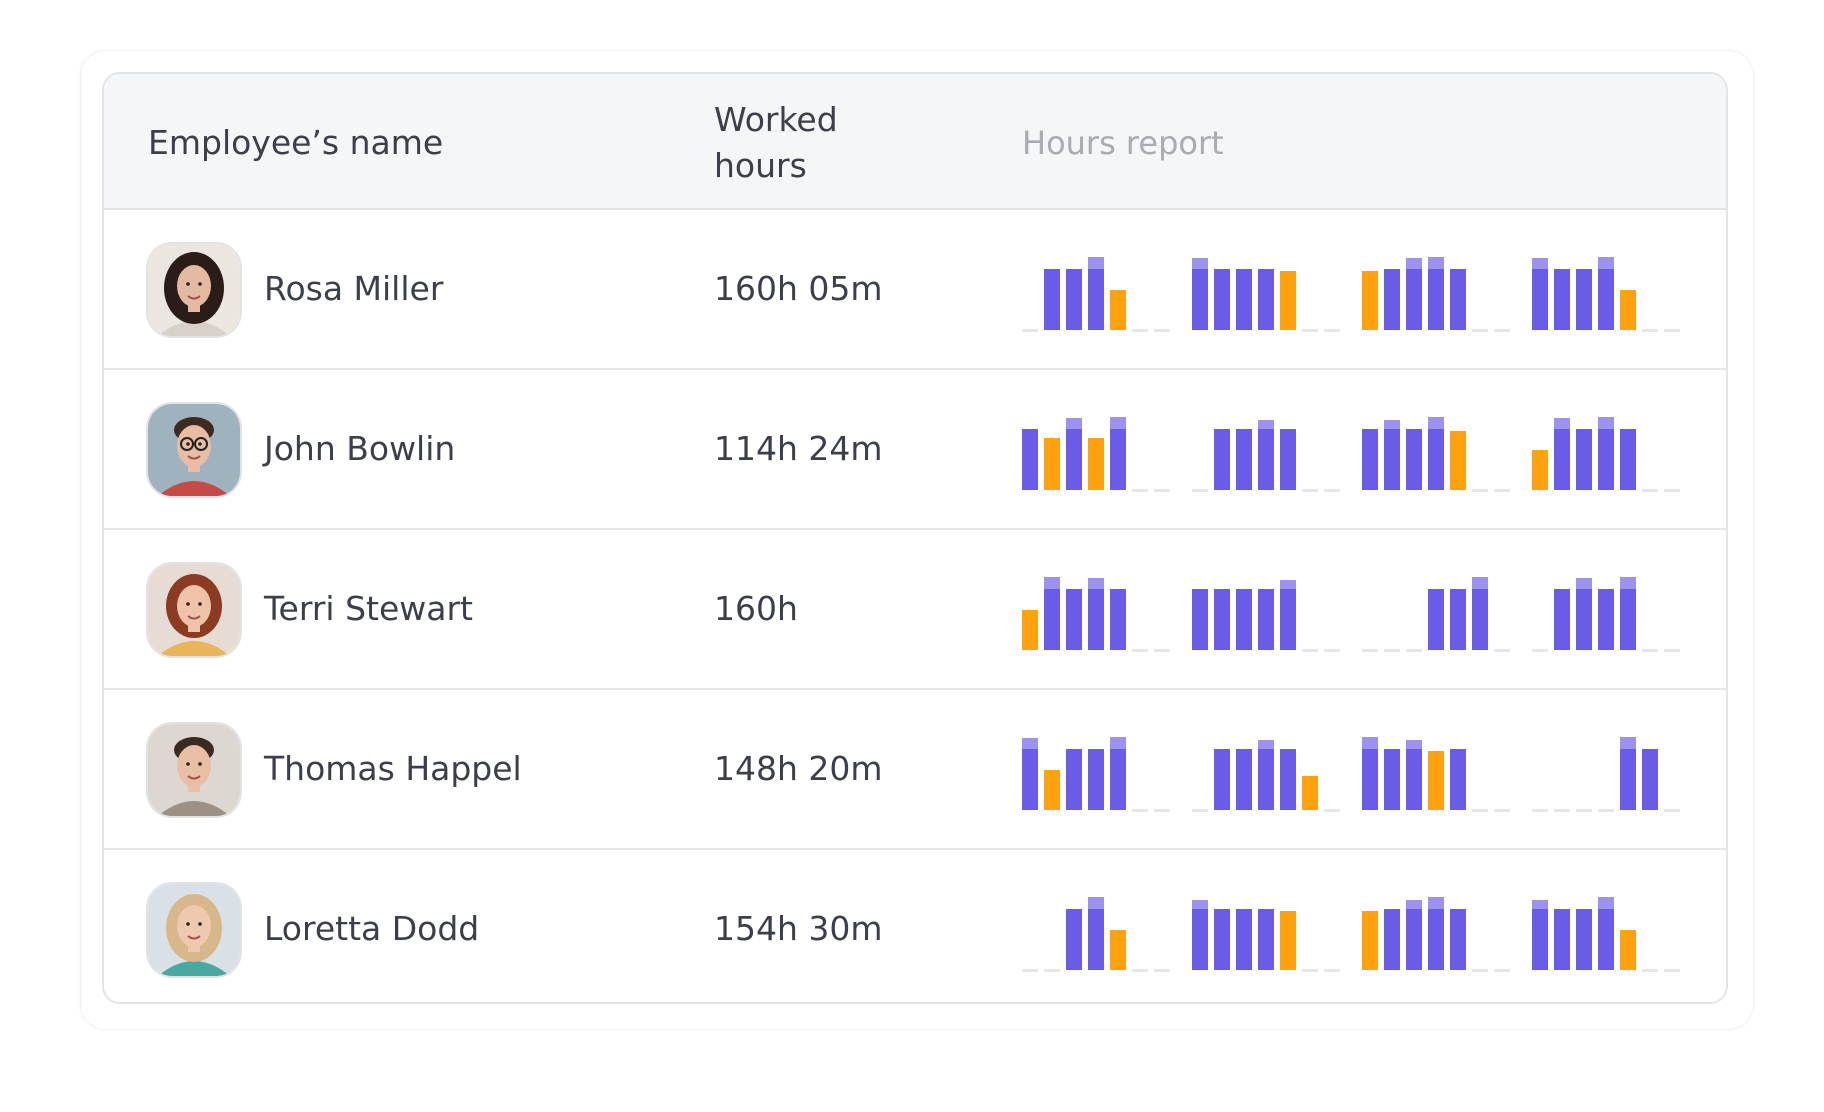 Image resolution: width=1824 pixels, height=1112 pixels. I want to click on table-row: Loretta Dodd 154h 30m, so click(915, 926).